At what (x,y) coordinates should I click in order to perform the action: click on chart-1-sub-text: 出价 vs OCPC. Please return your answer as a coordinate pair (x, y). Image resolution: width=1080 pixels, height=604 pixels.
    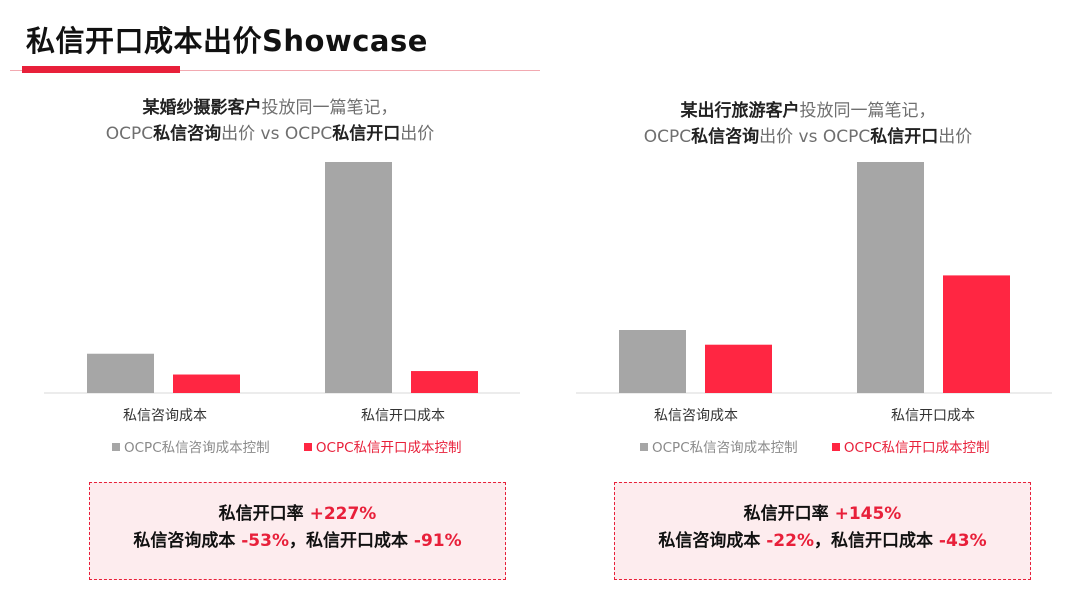
    Looking at the image, I should click on (277, 134).